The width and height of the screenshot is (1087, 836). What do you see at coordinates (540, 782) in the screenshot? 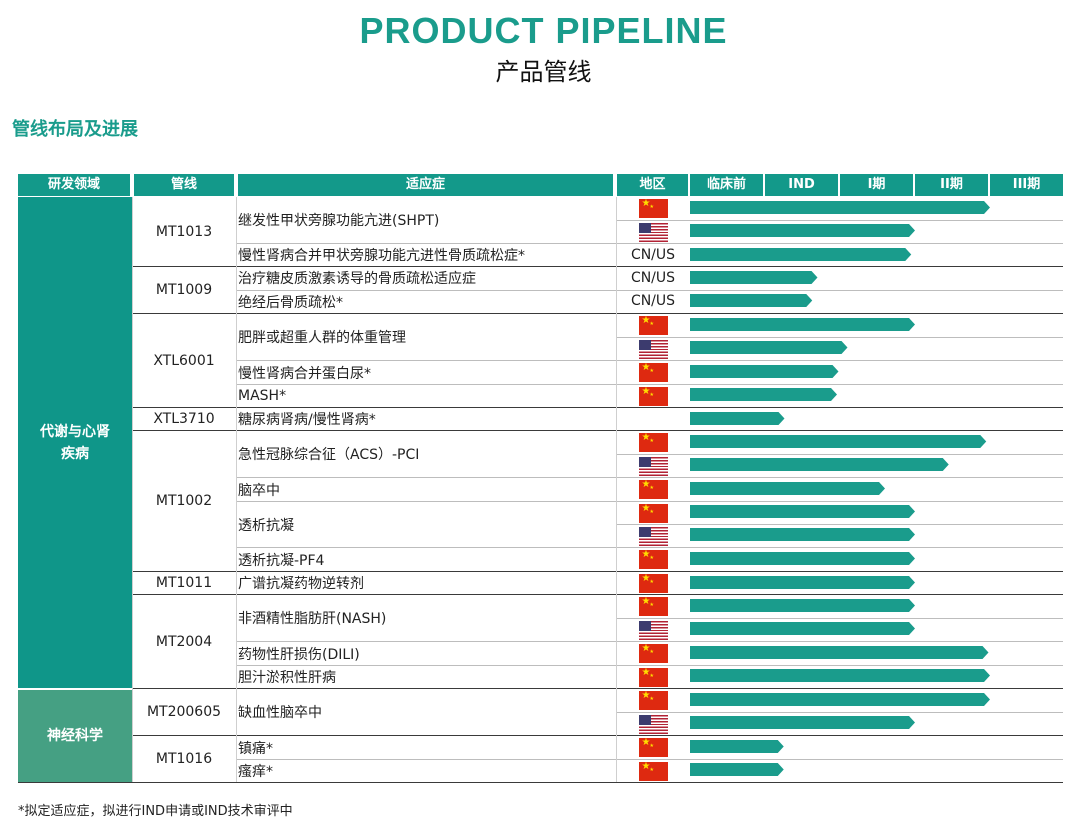
I see `table-bottom-border` at bounding box center [540, 782].